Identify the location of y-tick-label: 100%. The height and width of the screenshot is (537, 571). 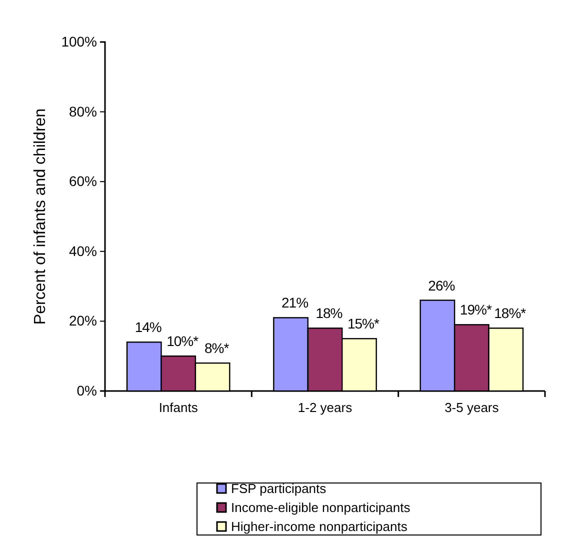
(79, 41).